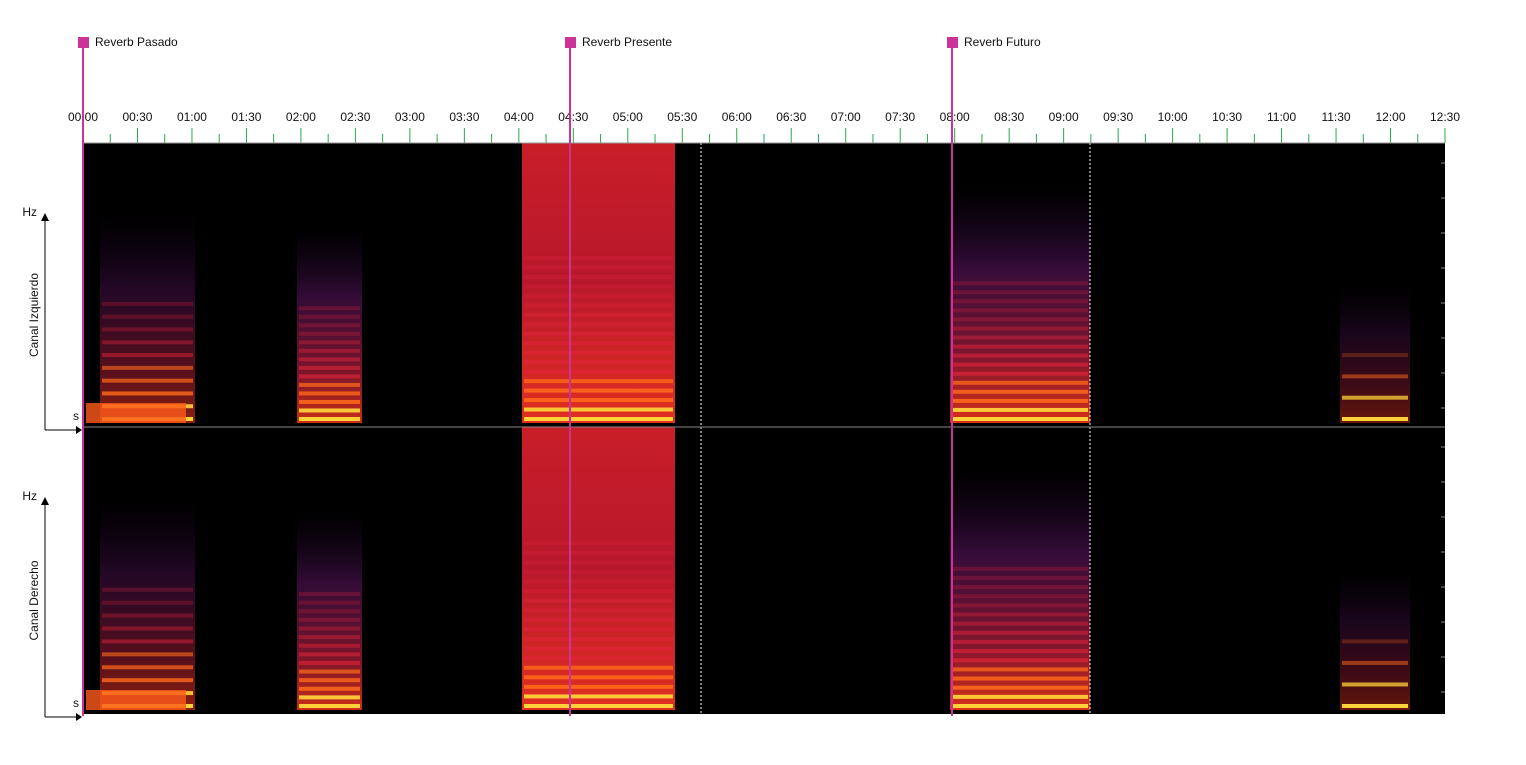  I want to click on time-tick-label: 06:30, so click(791, 117).